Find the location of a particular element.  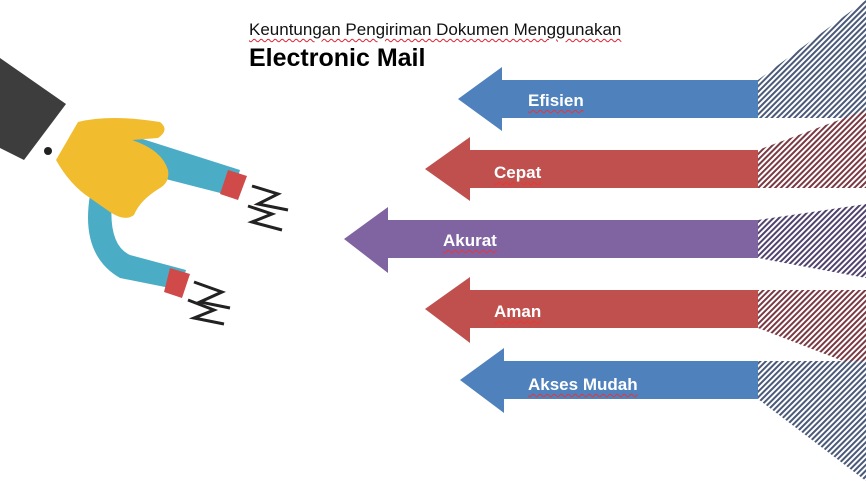

magnet-lower-tip is located at coordinates (177, 283).